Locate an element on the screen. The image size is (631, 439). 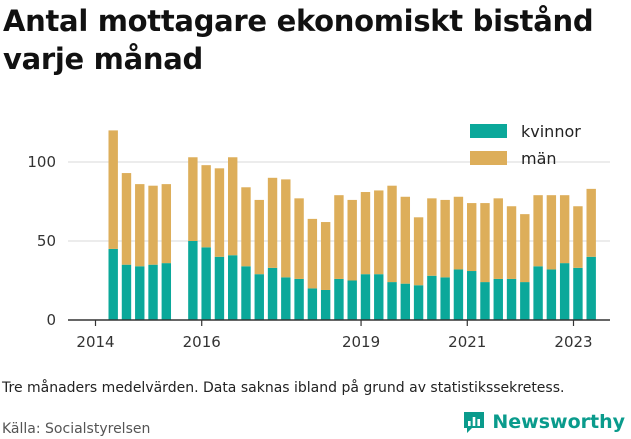
legend-swatch-man is located at coordinates (488, 158).